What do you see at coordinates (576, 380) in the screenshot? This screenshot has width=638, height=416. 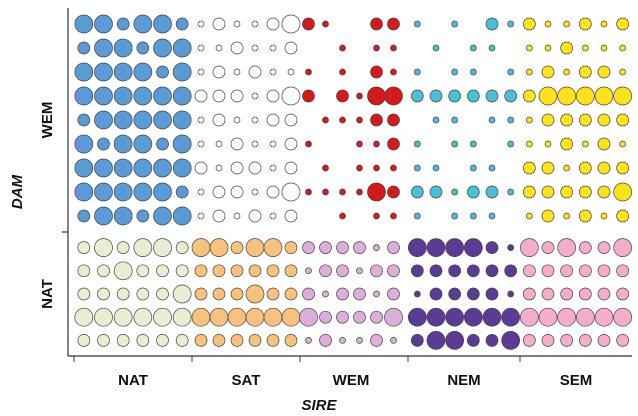 I see `x-tick-label: SEM` at bounding box center [576, 380].